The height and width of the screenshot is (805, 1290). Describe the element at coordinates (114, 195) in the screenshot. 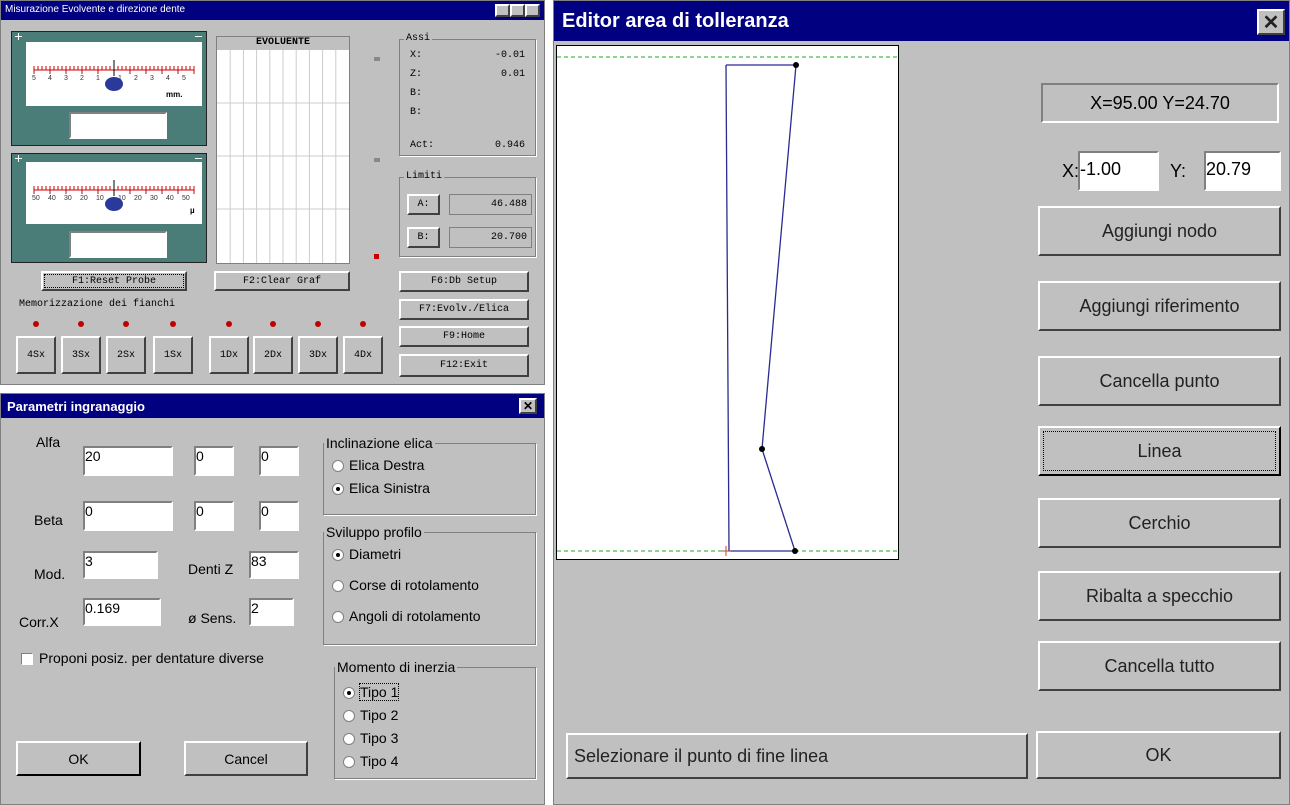

I see `scale-ruler` at that location.